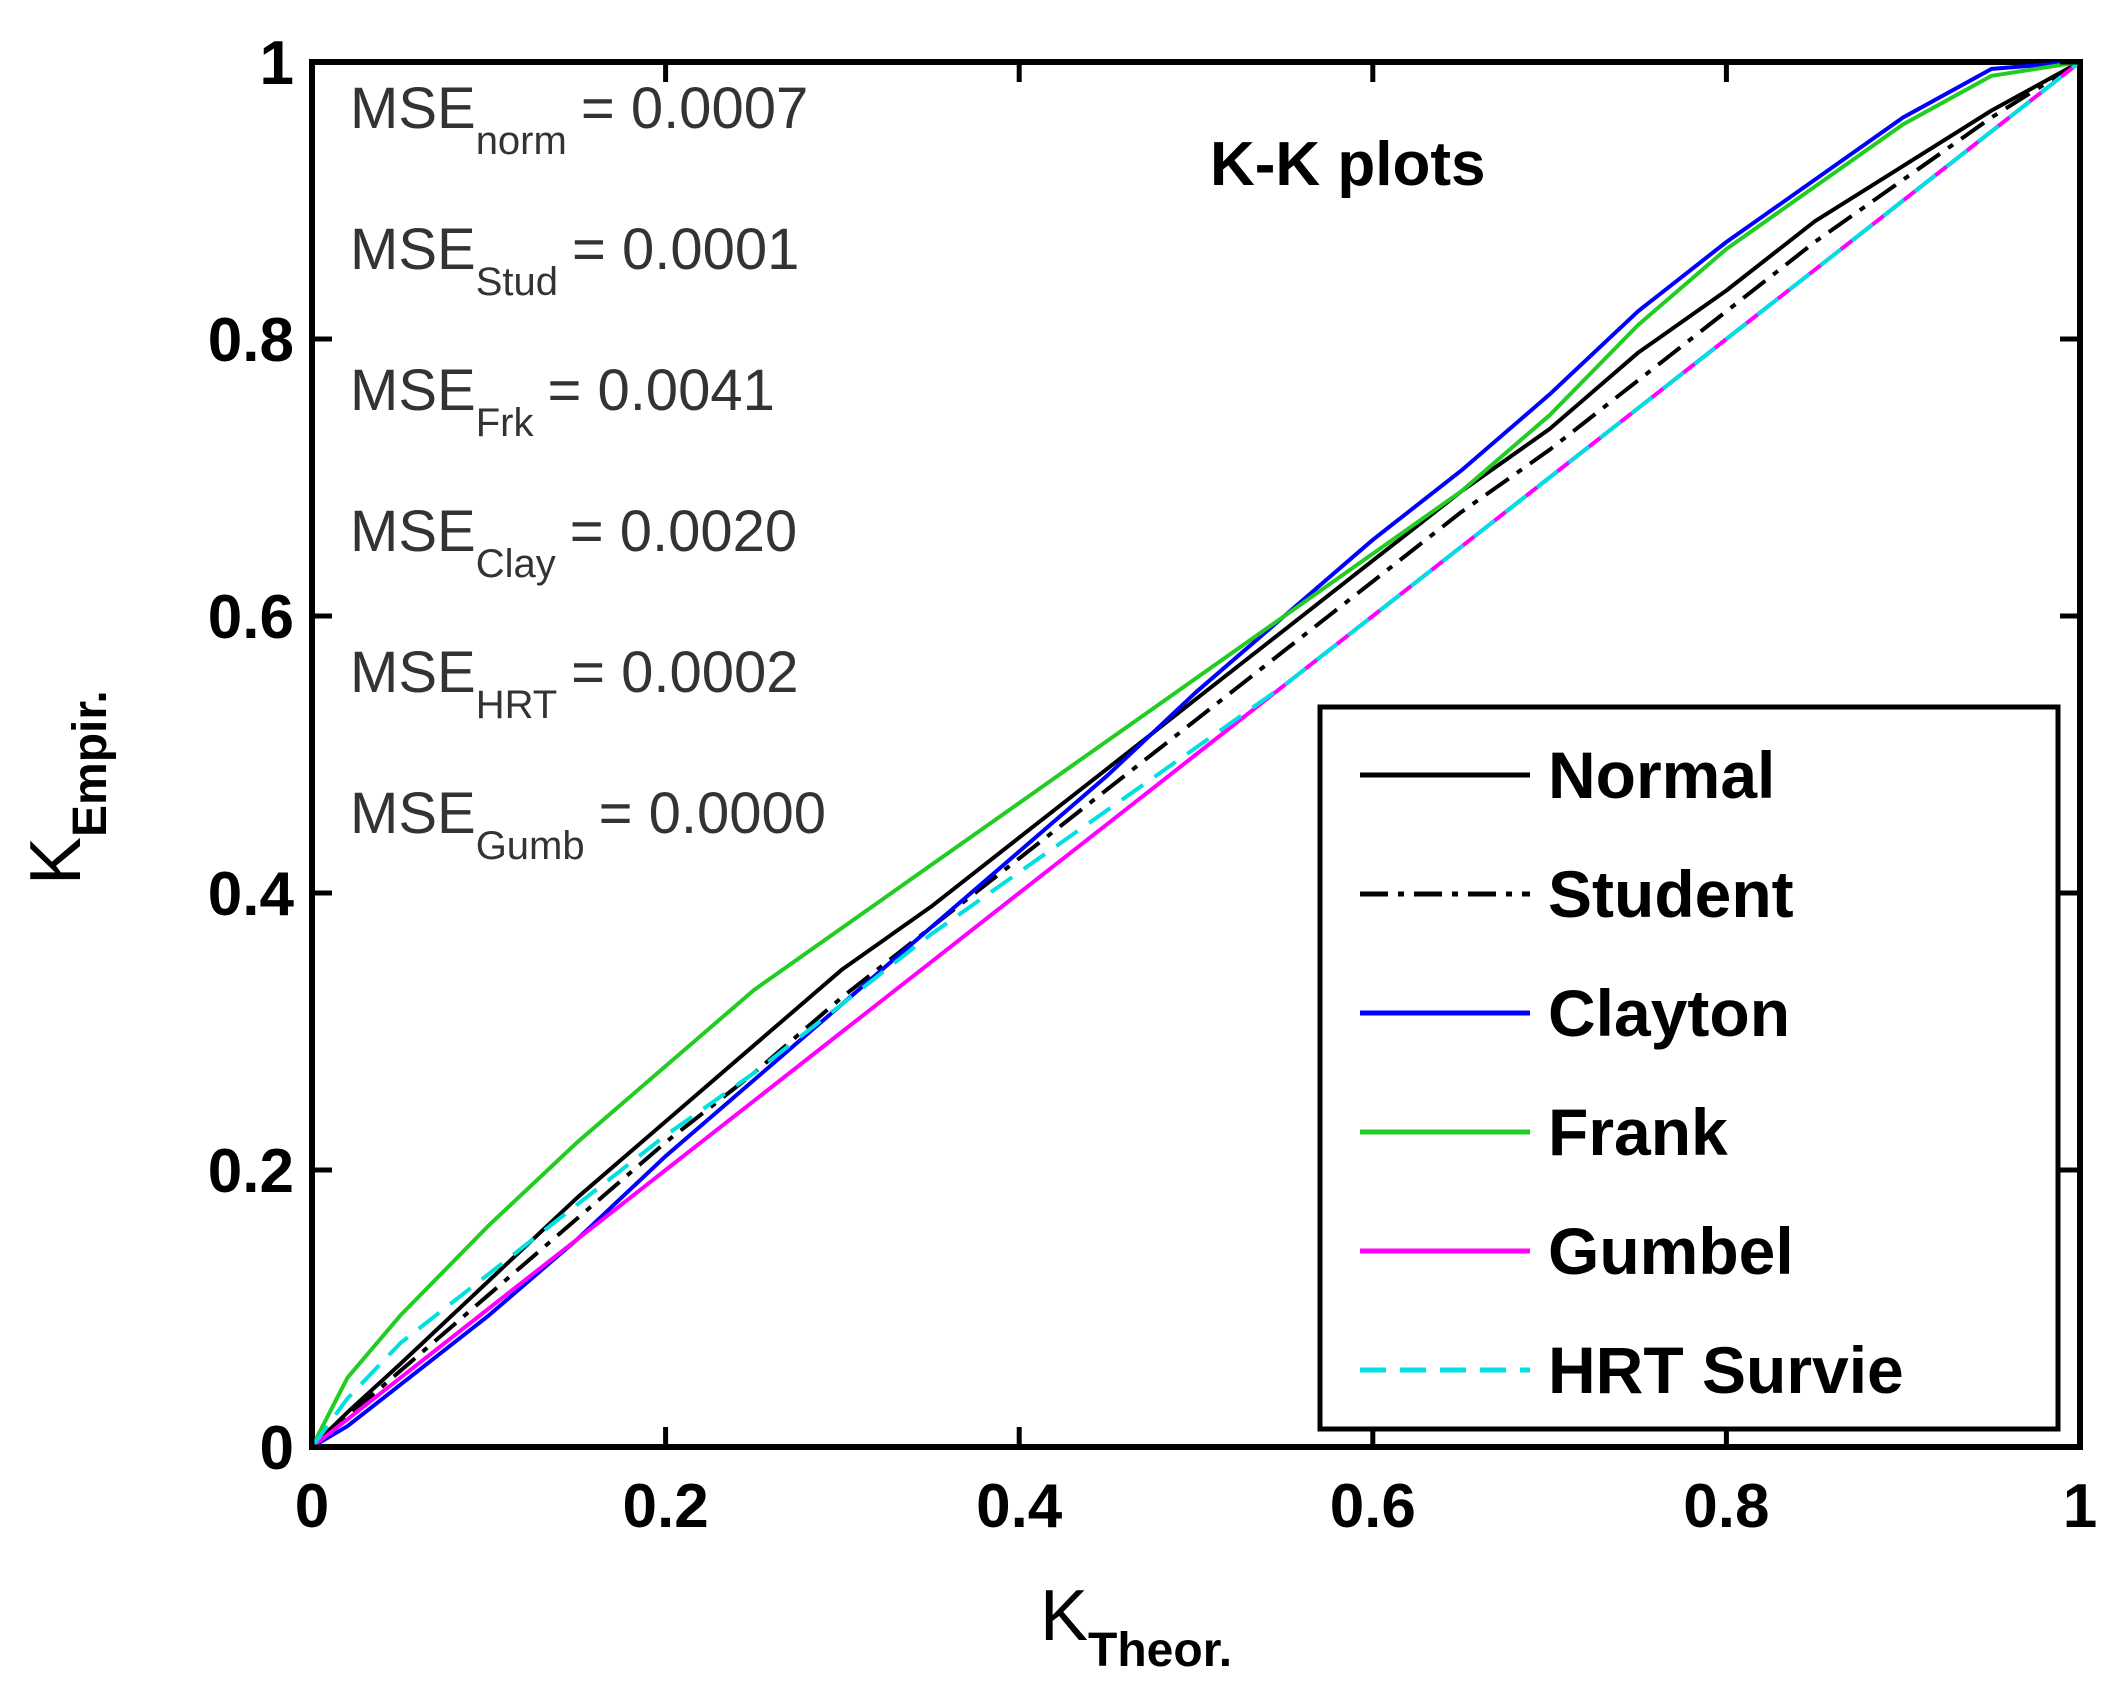 The height and width of the screenshot is (1702, 2117). What do you see at coordinates (1348, 164) in the screenshot?
I see `chart-title: K-K plots` at bounding box center [1348, 164].